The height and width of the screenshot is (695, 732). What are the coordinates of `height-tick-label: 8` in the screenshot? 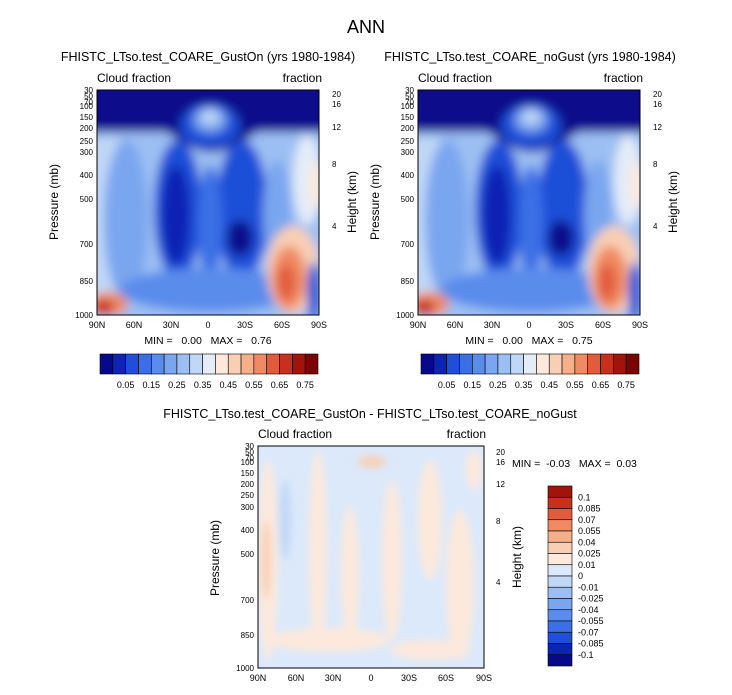 It's located at (498, 521).